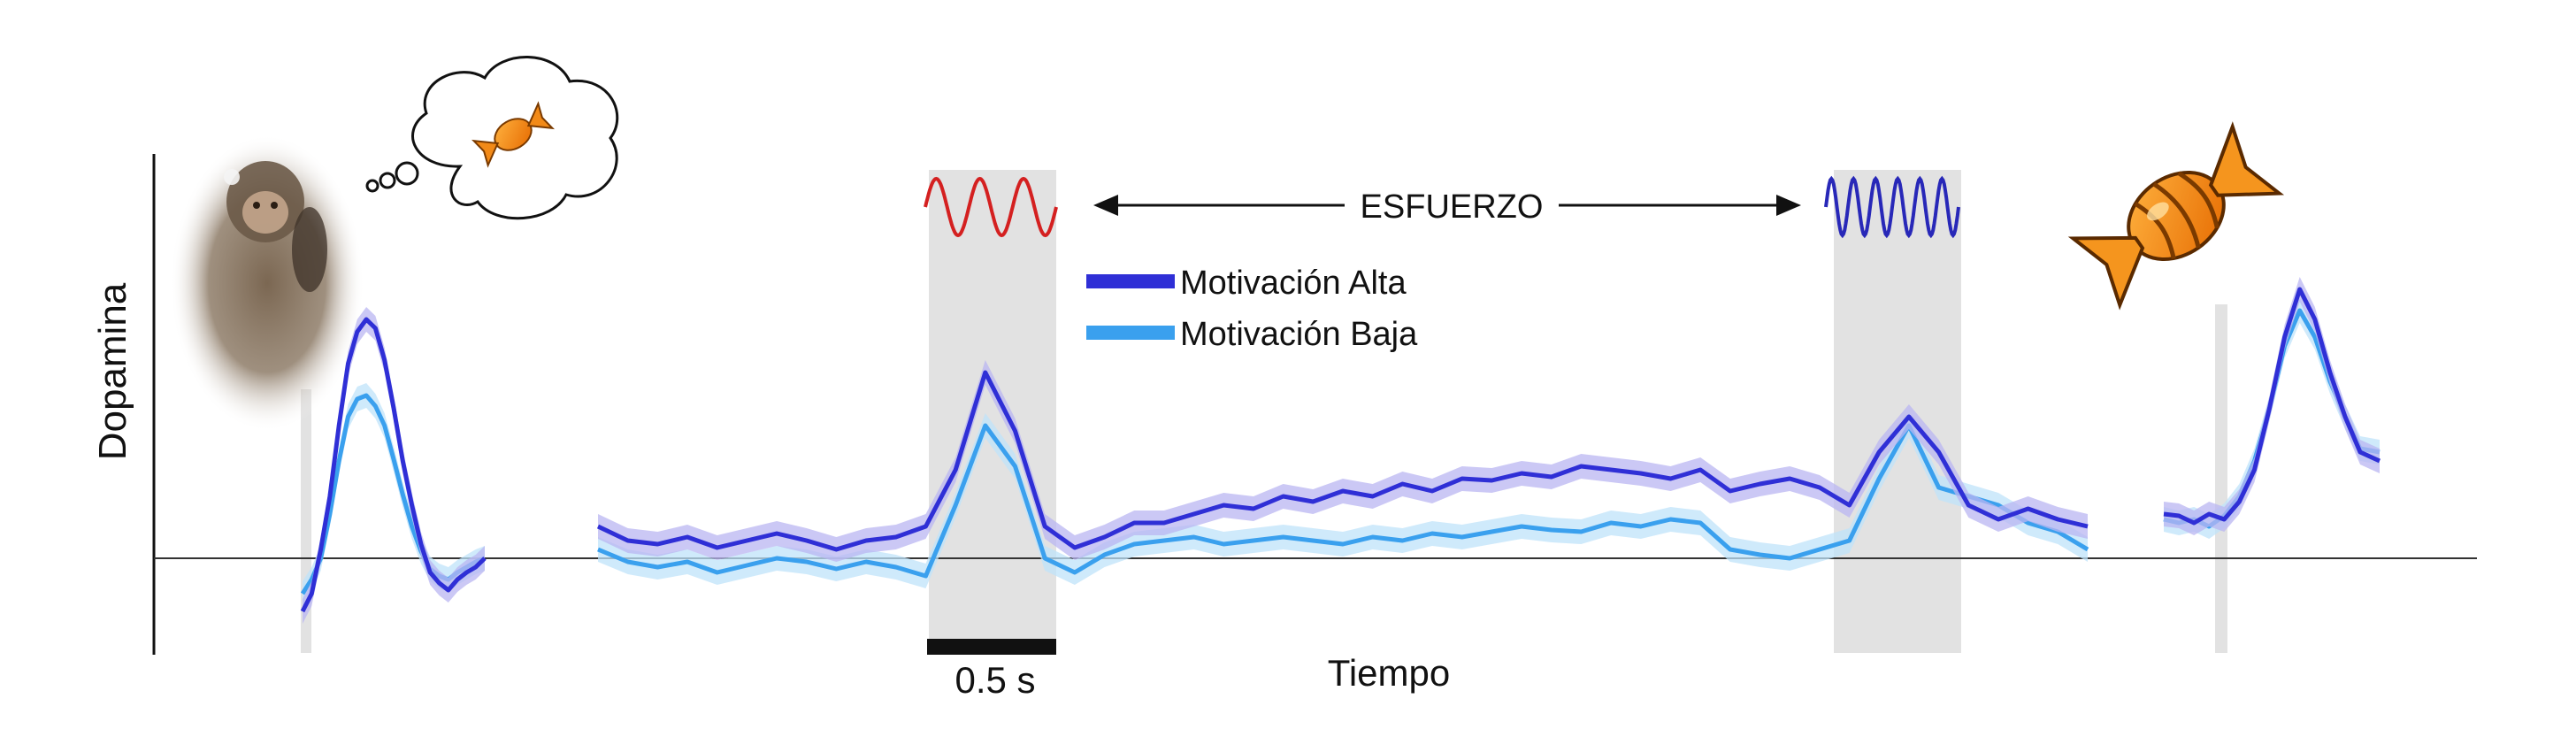  Describe the element at coordinates (1389, 673) in the screenshot. I see `x-axis-label: Tiempo` at that location.